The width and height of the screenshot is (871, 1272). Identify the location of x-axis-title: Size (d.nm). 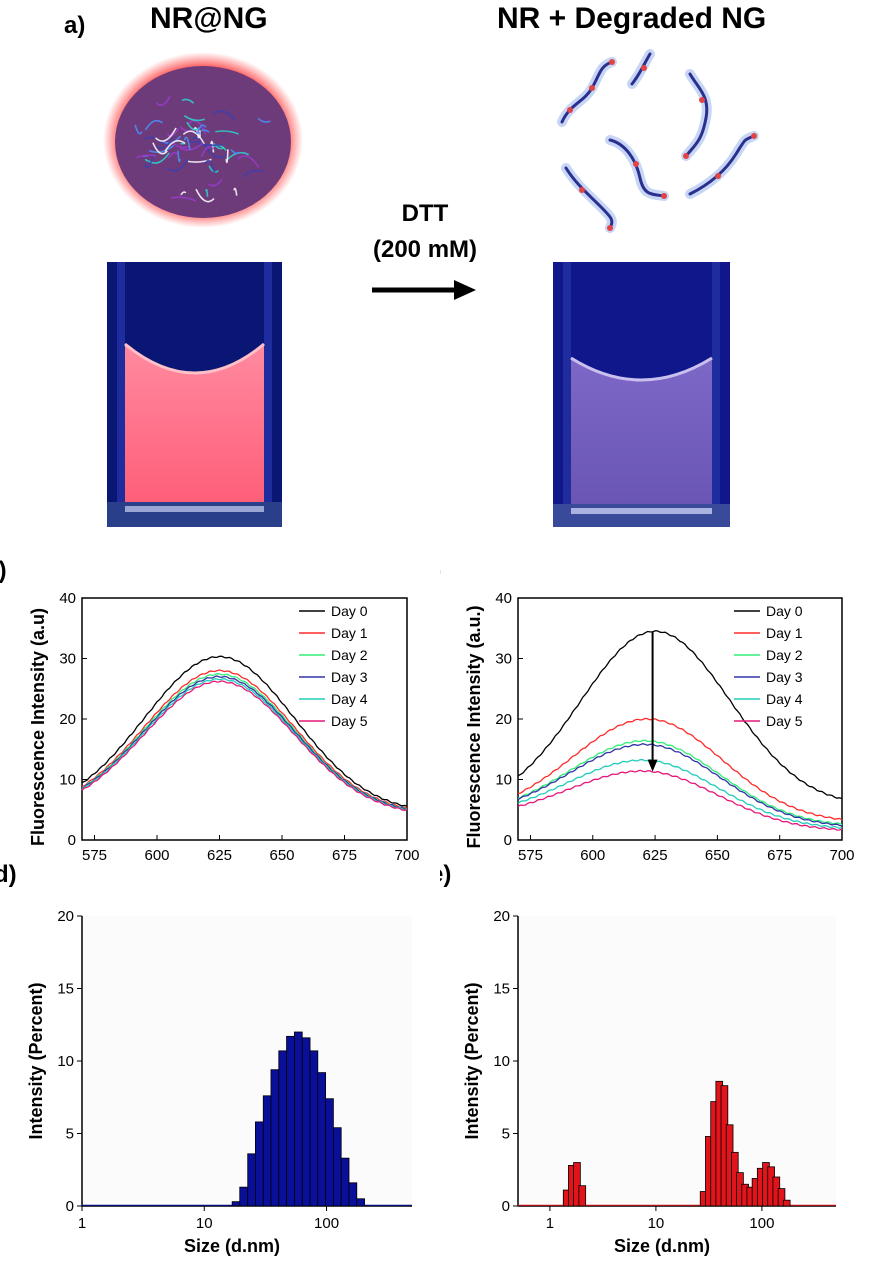
(662, 1246).